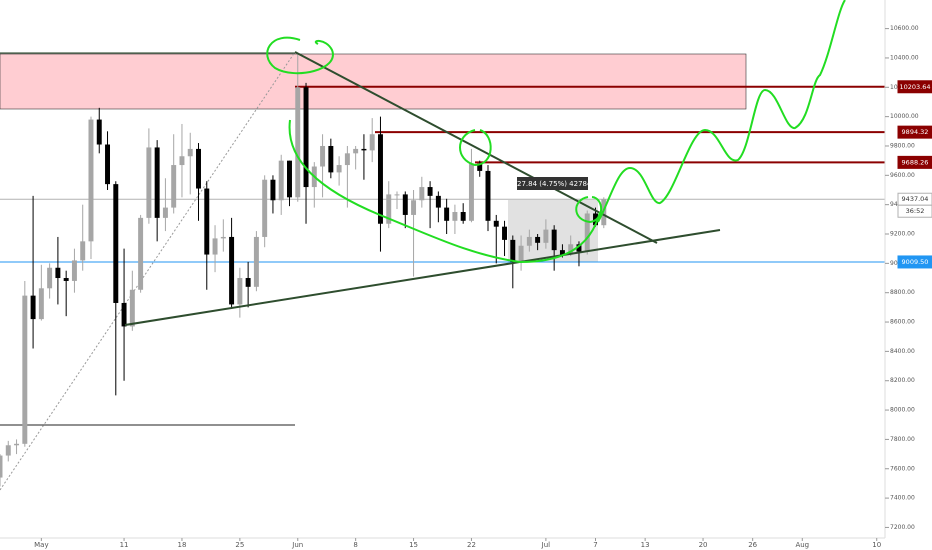  I want to click on supply-zone, so click(373, 81).